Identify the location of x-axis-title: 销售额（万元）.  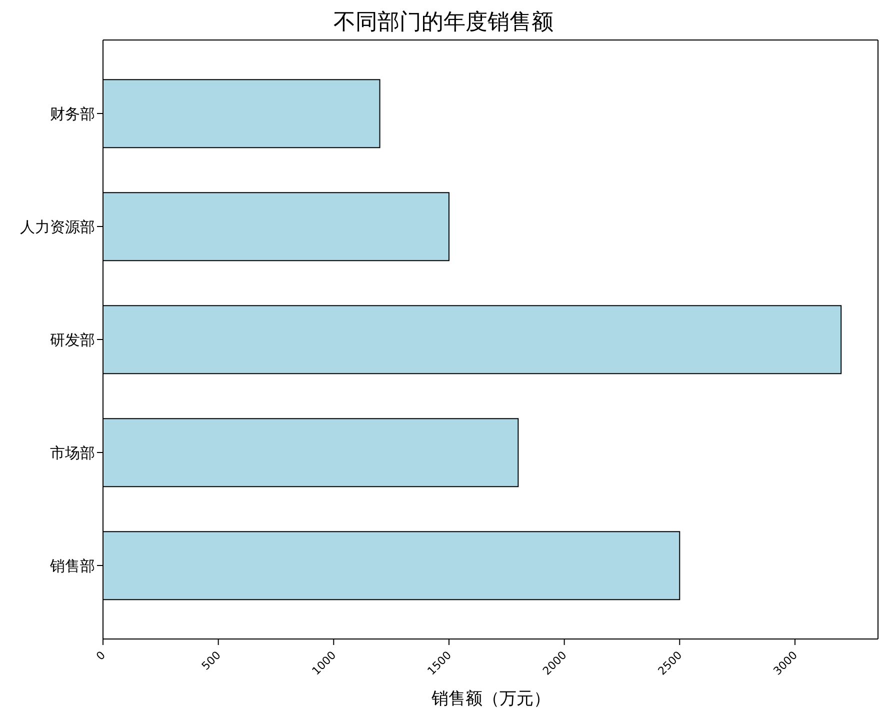
(491, 699).